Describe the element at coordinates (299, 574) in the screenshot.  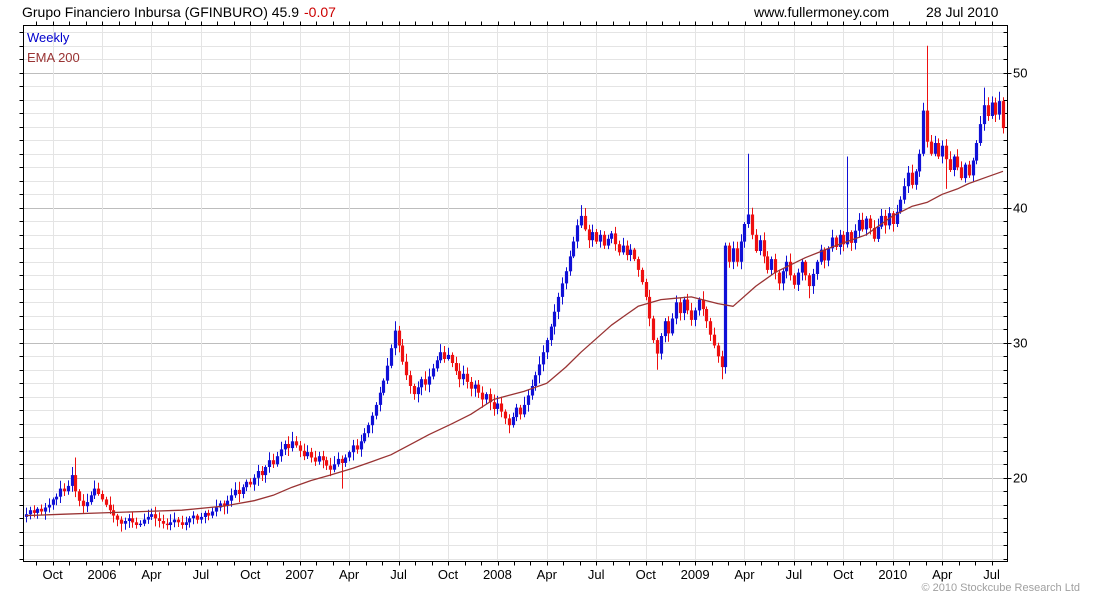
I see `x-tick-label: 2007` at that location.